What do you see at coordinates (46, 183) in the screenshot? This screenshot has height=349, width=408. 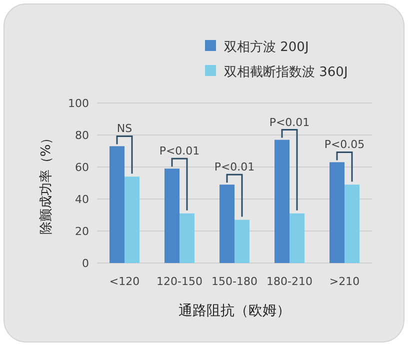 I see `y-axis-title: 除颤成功率（%）` at bounding box center [46, 183].